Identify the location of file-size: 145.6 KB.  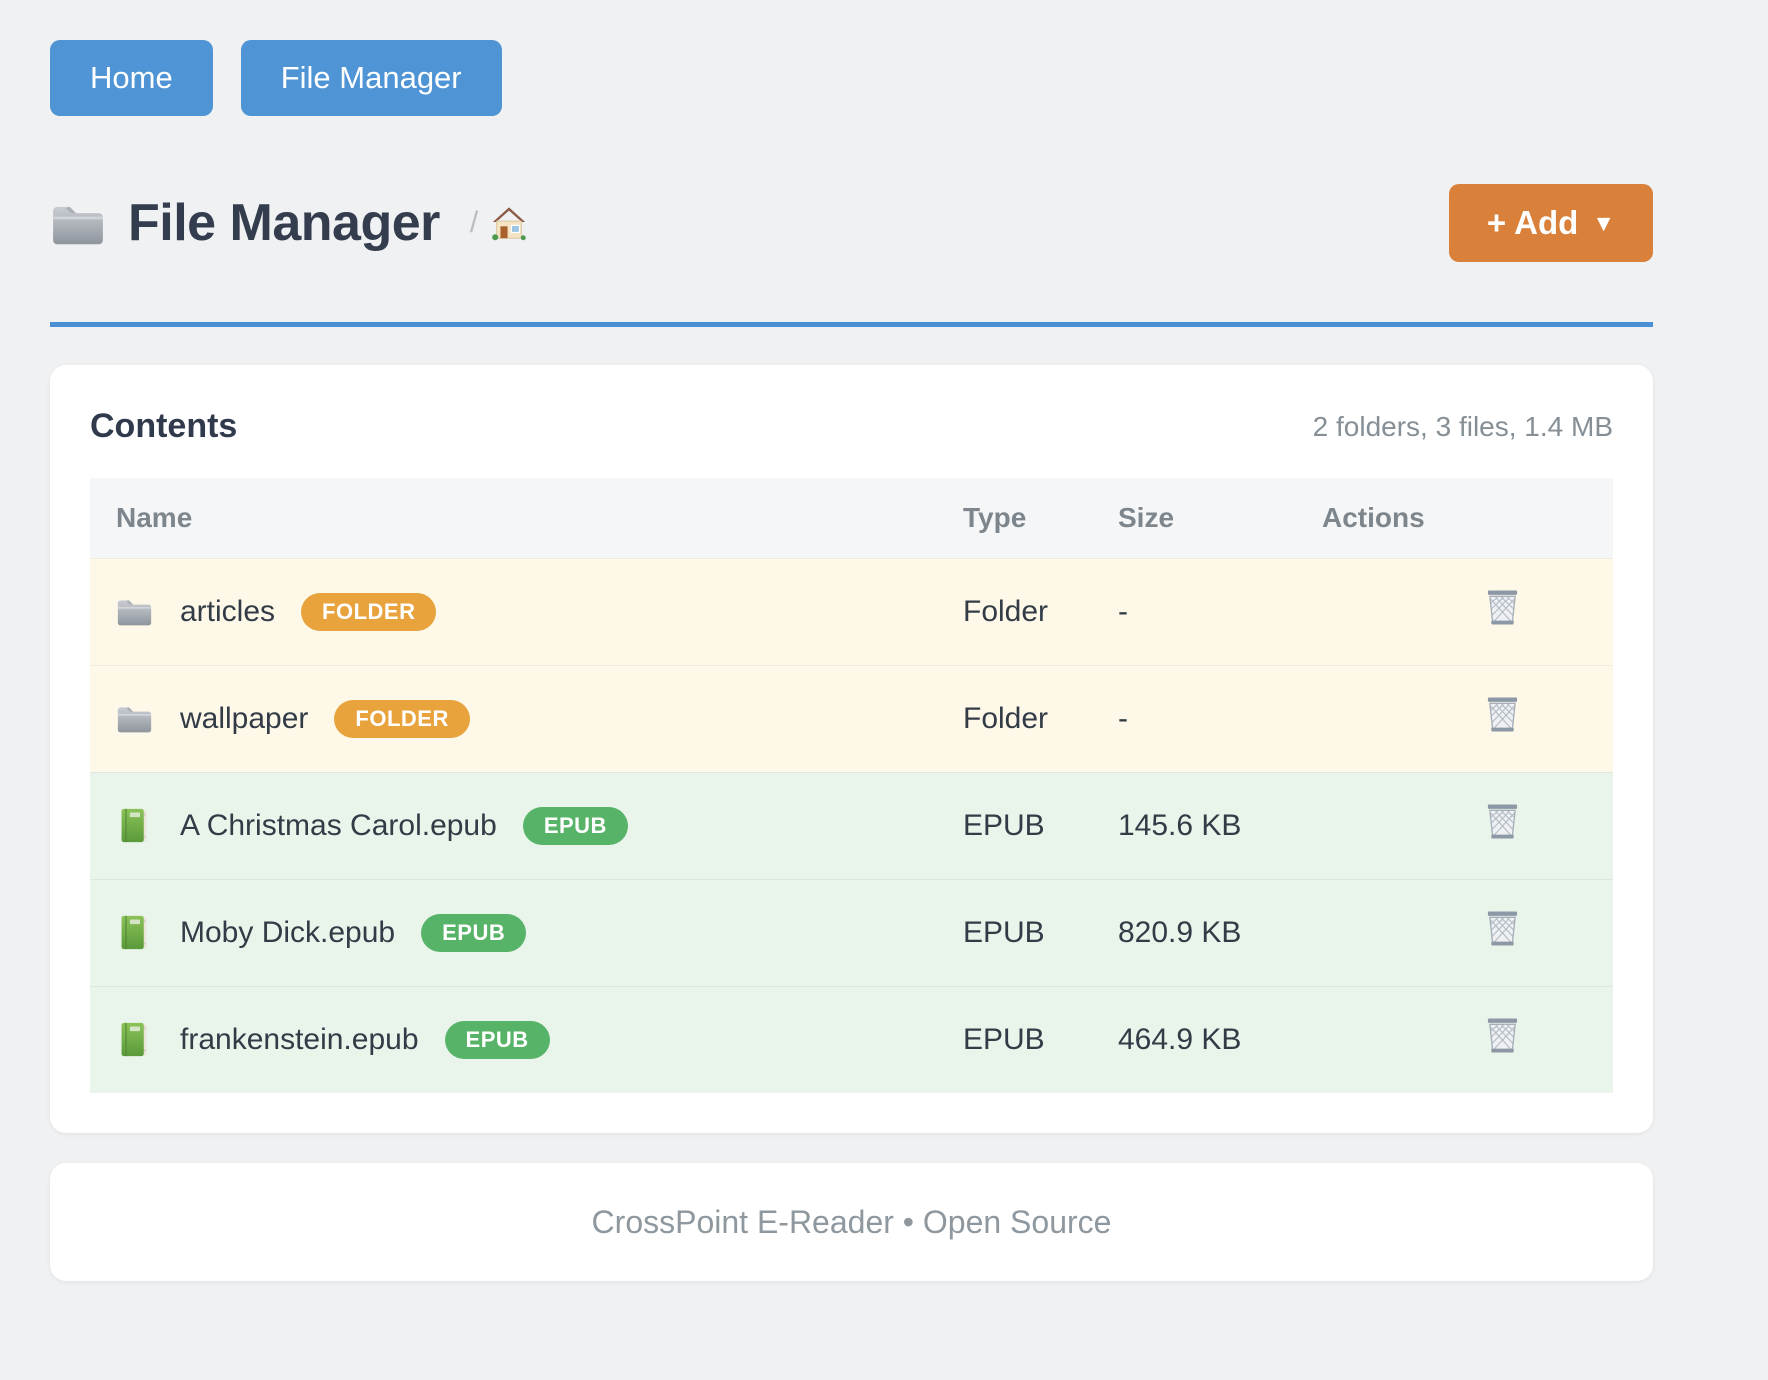
(1180, 825).